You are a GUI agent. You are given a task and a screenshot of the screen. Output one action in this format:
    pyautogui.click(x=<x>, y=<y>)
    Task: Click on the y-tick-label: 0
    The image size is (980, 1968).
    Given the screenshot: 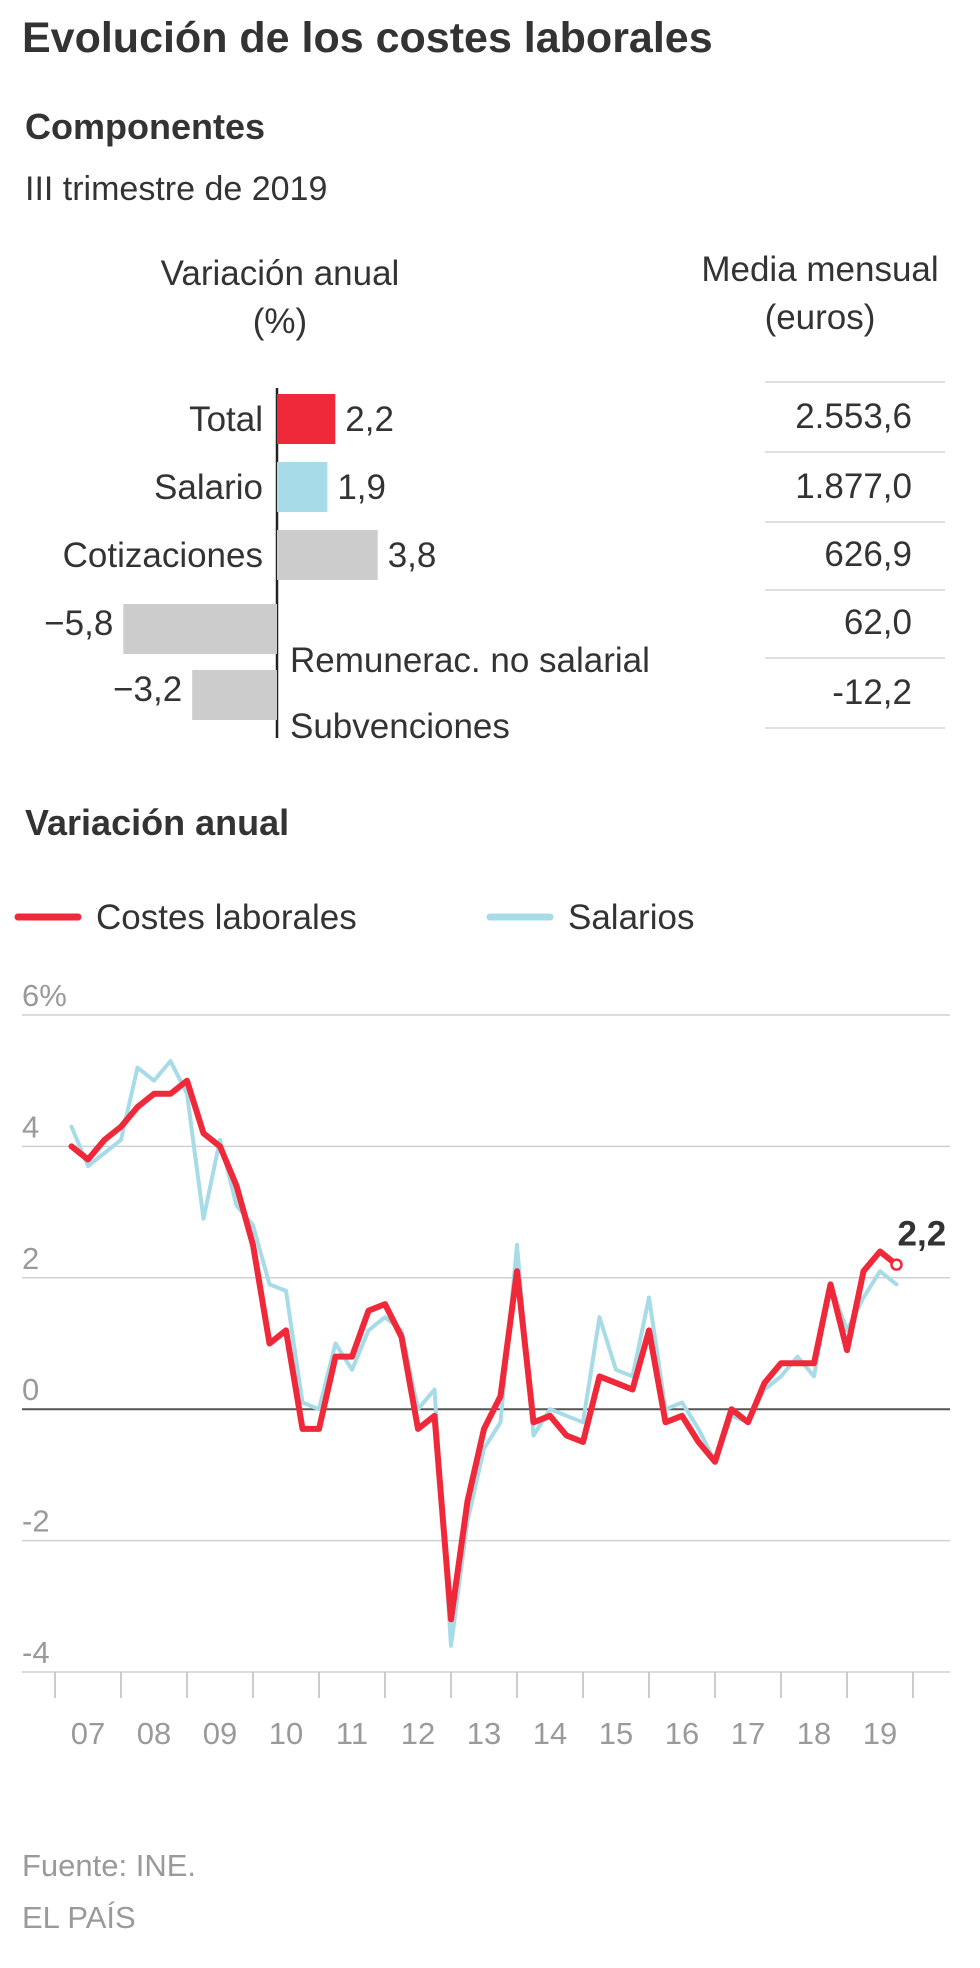 What is the action you would take?
    pyautogui.click(x=30, y=1389)
    